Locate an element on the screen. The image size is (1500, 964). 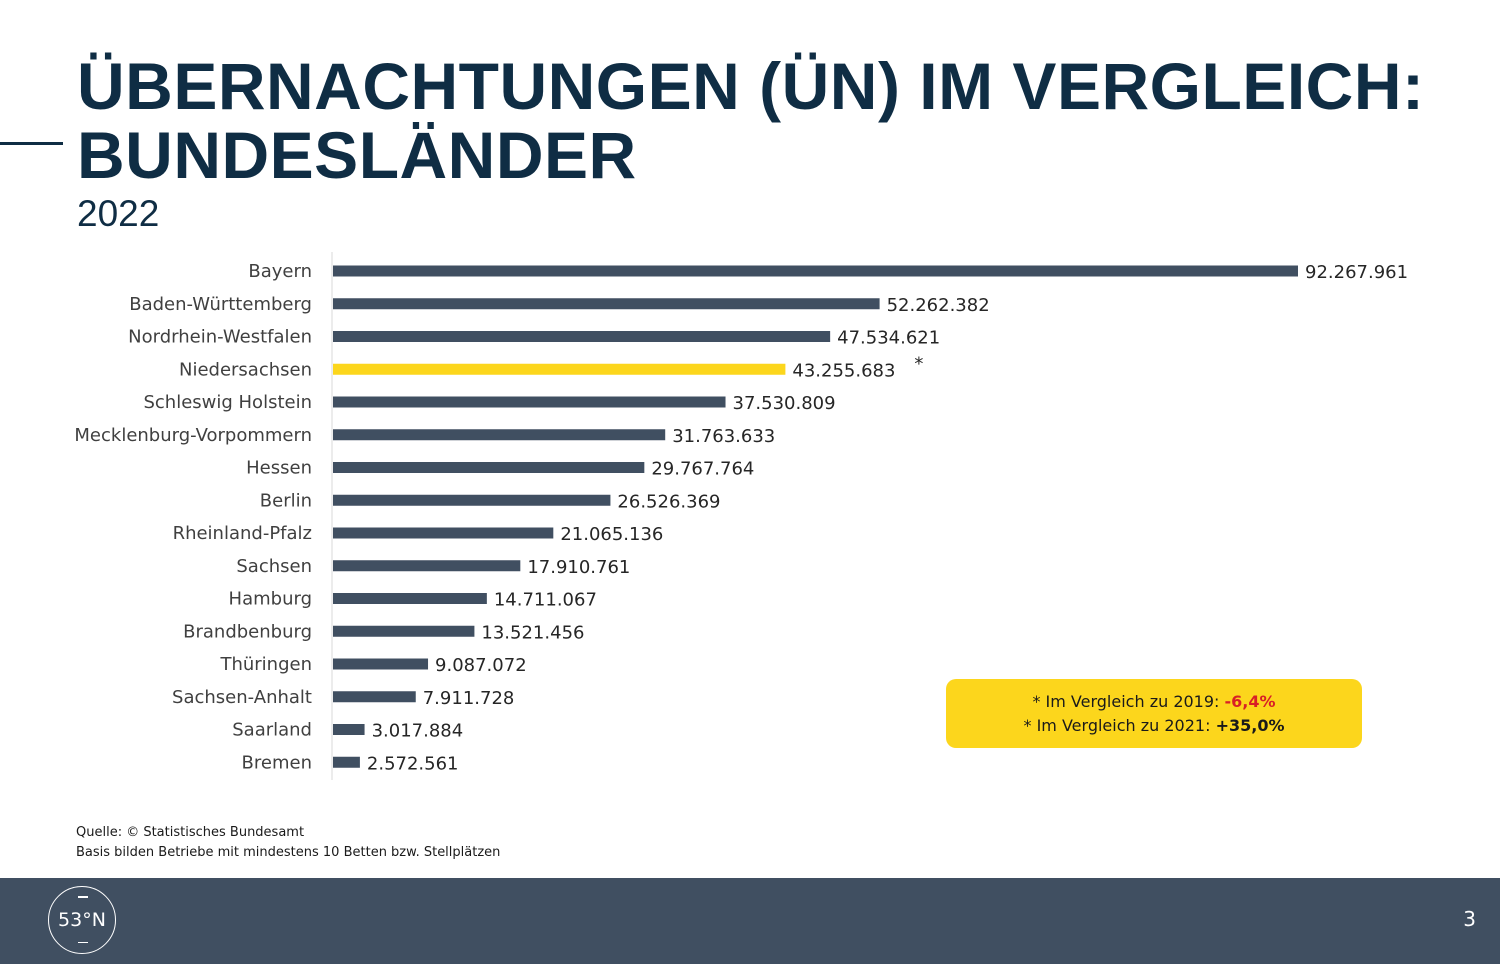
callout-2021-label: * Im Vergleich zu 2021: is located at coordinates (1119, 725).